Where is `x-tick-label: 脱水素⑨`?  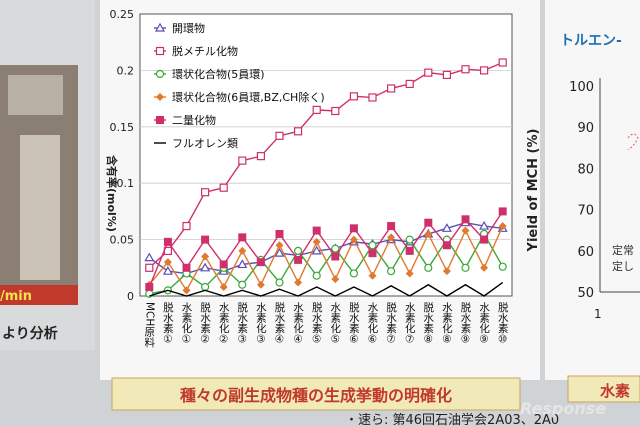 x-tick-label: 脱水素⑨ is located at coordinates (466, 323).